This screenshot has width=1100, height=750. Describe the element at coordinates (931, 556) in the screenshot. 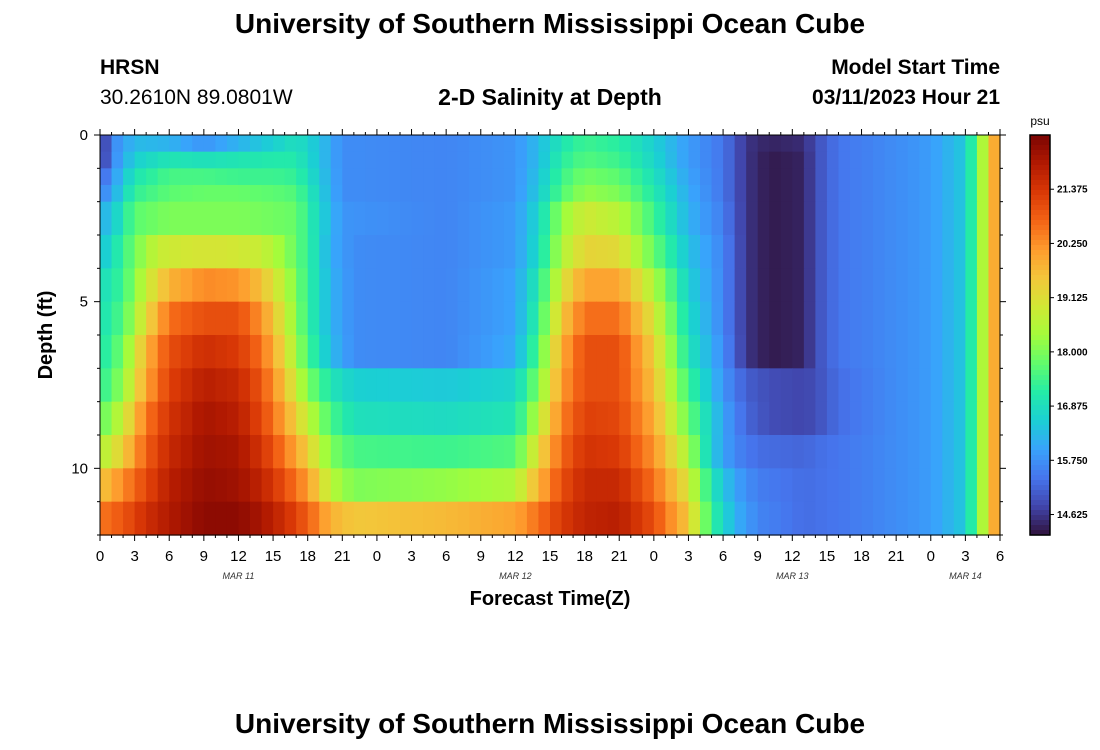

I see `x-tick-label: 0` at that location.